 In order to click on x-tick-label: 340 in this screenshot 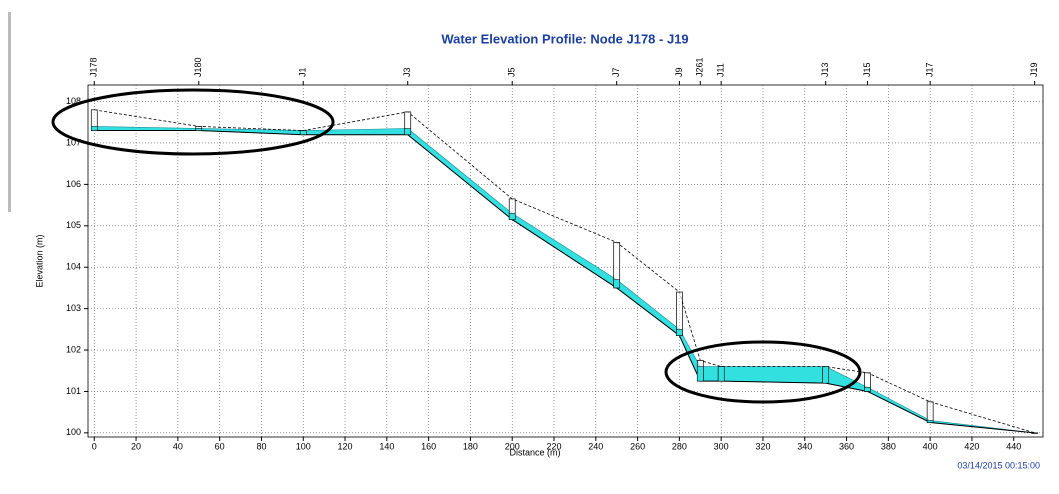, I will do `click(804, 446)`.